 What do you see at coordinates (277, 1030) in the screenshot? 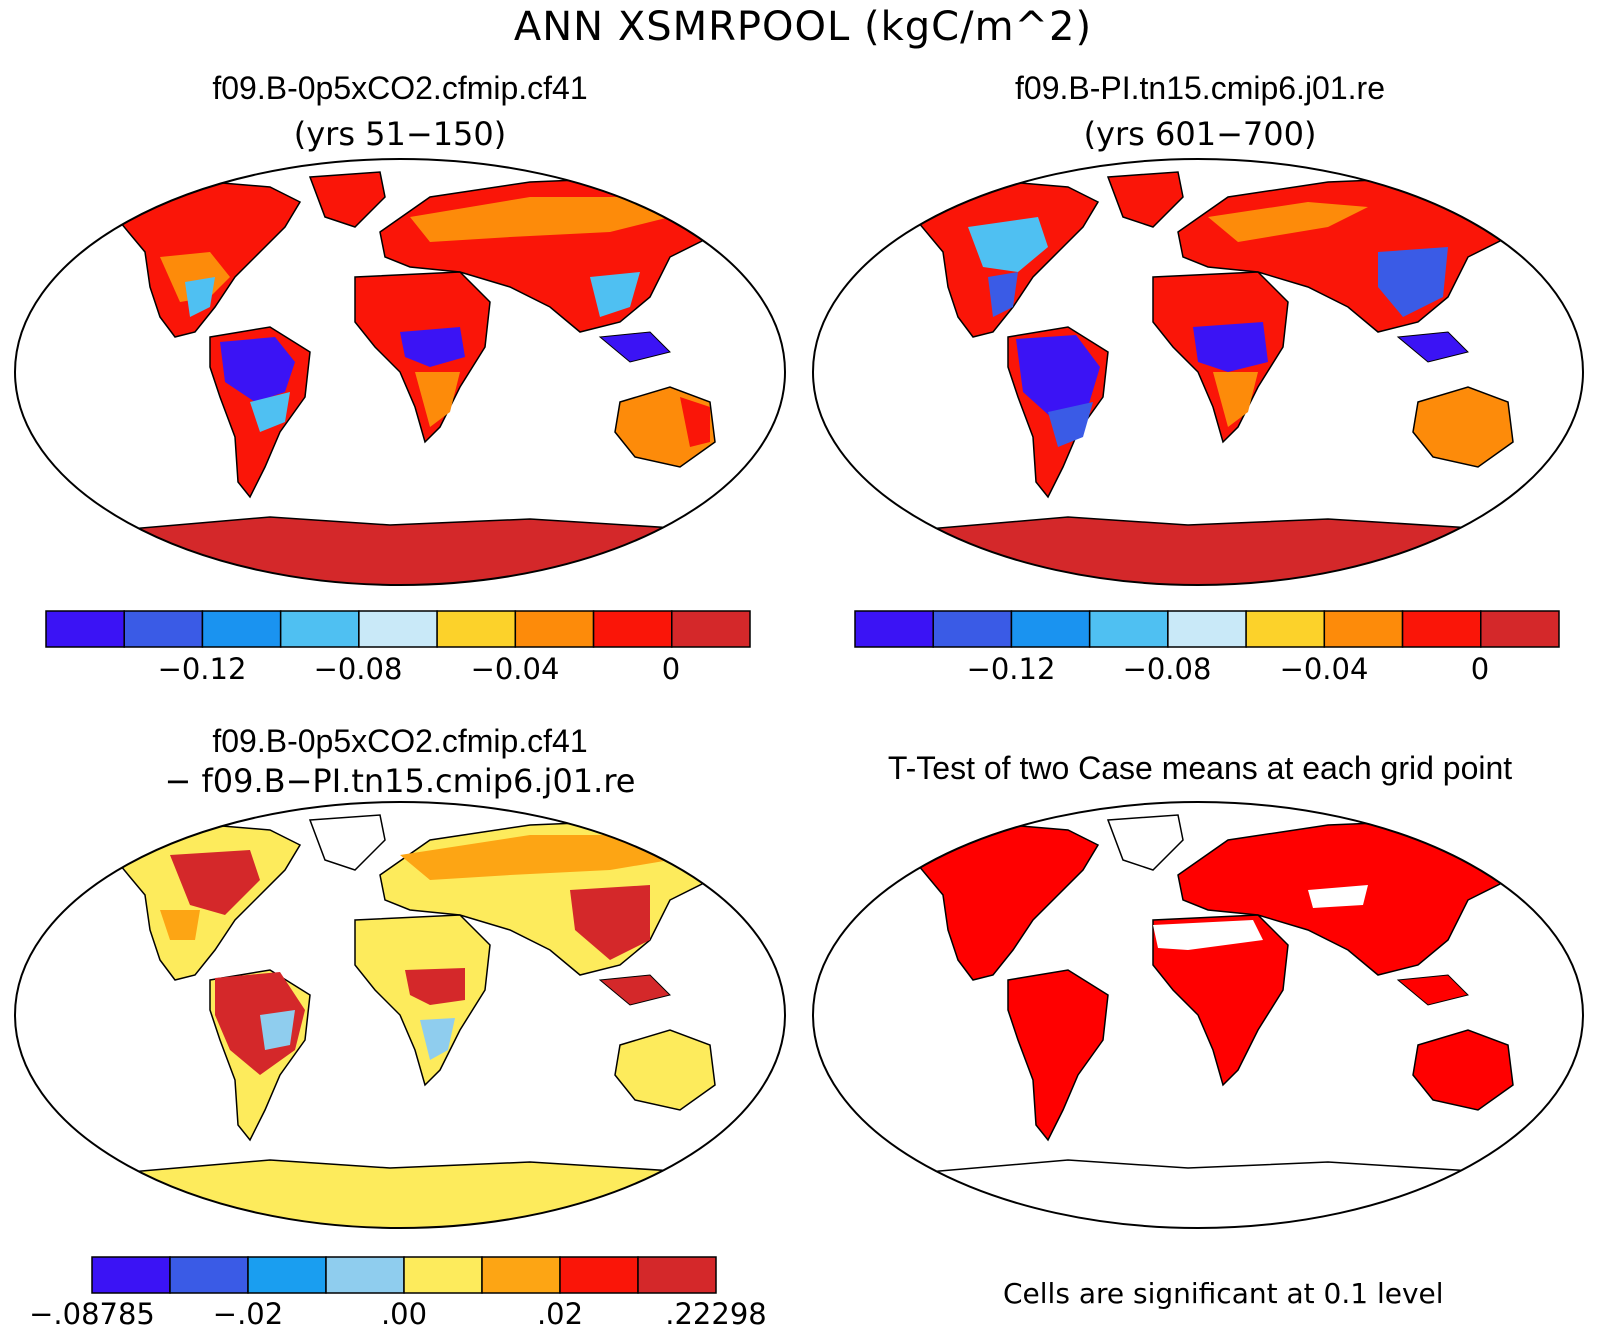
I see `amazon-cool` at bounding box center [277, 1030].